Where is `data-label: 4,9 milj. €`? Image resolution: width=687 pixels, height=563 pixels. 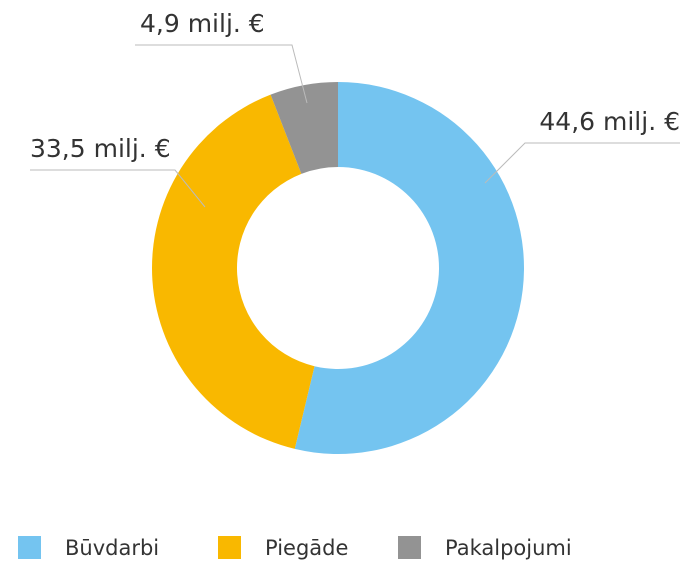 data-label: 4,9 milj. € is located at coordinates (202, 23).